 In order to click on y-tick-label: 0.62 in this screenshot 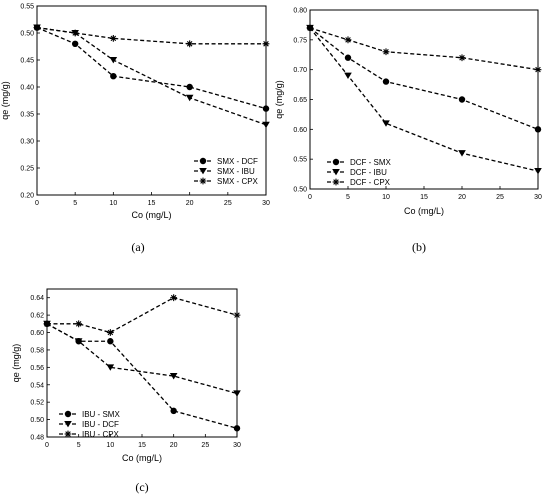, I will do `click(37, 316)`.